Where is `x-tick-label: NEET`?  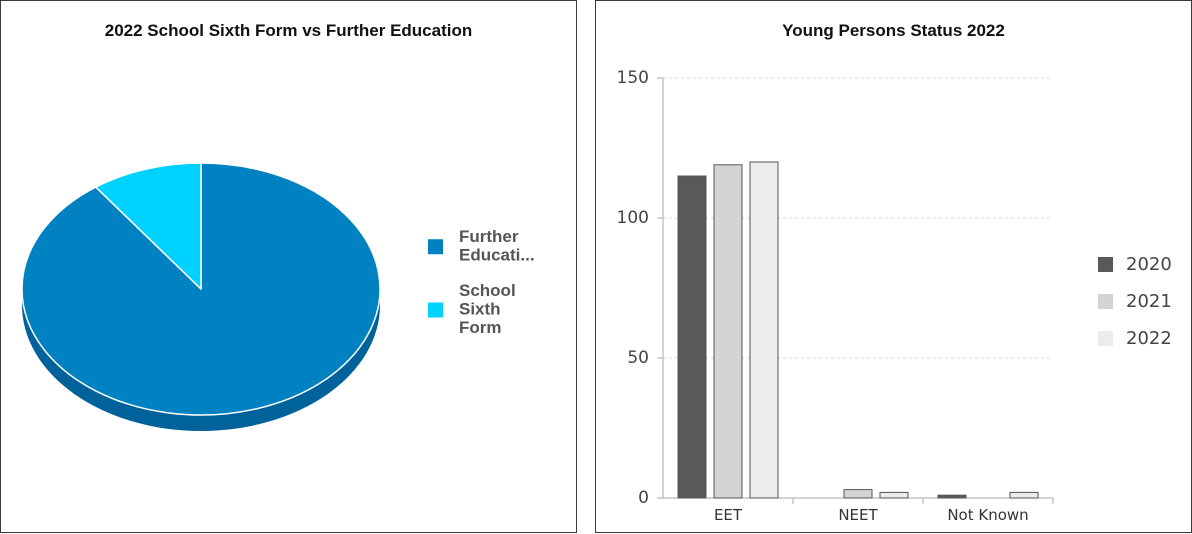
x-tick-label: NEET is located at coordinates (858, 515).